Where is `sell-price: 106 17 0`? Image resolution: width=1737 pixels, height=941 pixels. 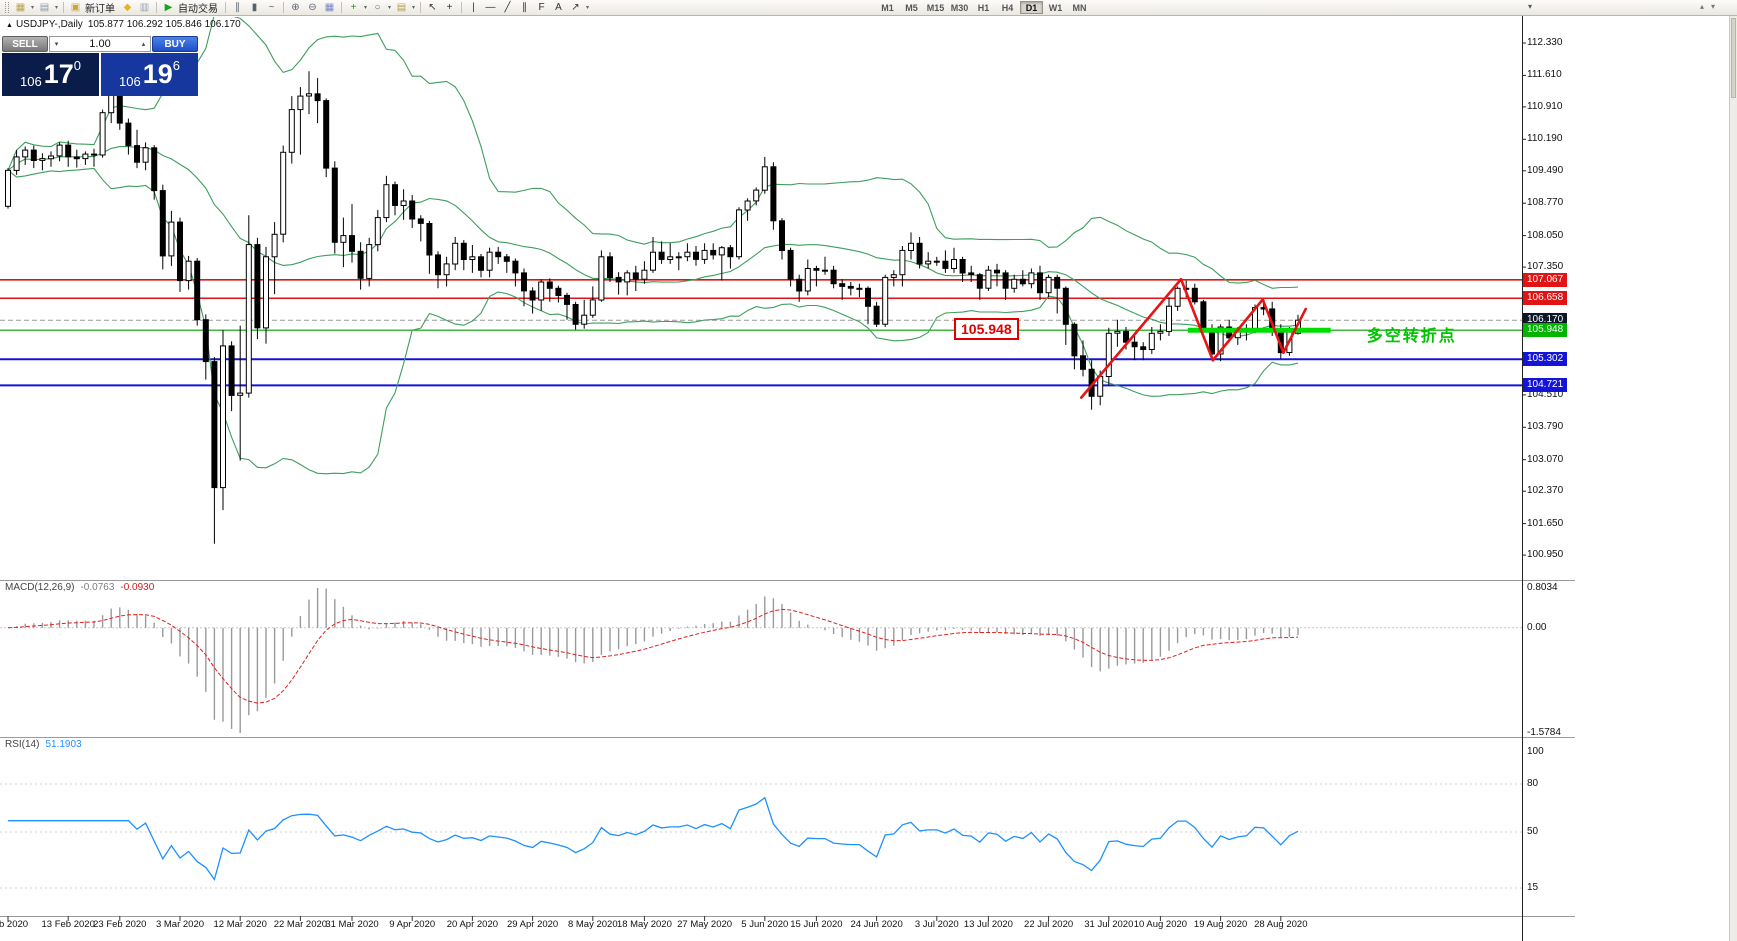 sell-price: 106 17 0 is located at coordinates (50, 74).